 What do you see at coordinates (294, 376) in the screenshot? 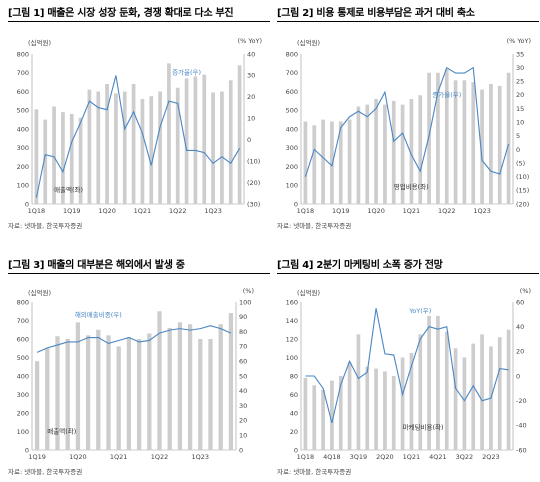
I see `y-left-tick-label: 80` at bounding box center [294, 376].